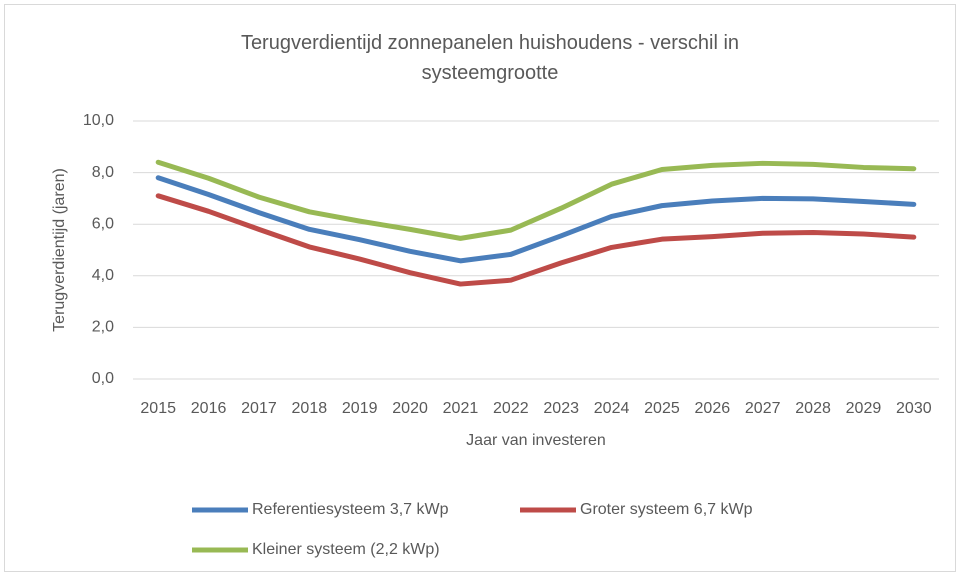 The image size is (960, 576). What do you see at coordinates (410, 408) in the screenshot?
I see `x-tick-label: 2020` at bounding box center [410, 408].